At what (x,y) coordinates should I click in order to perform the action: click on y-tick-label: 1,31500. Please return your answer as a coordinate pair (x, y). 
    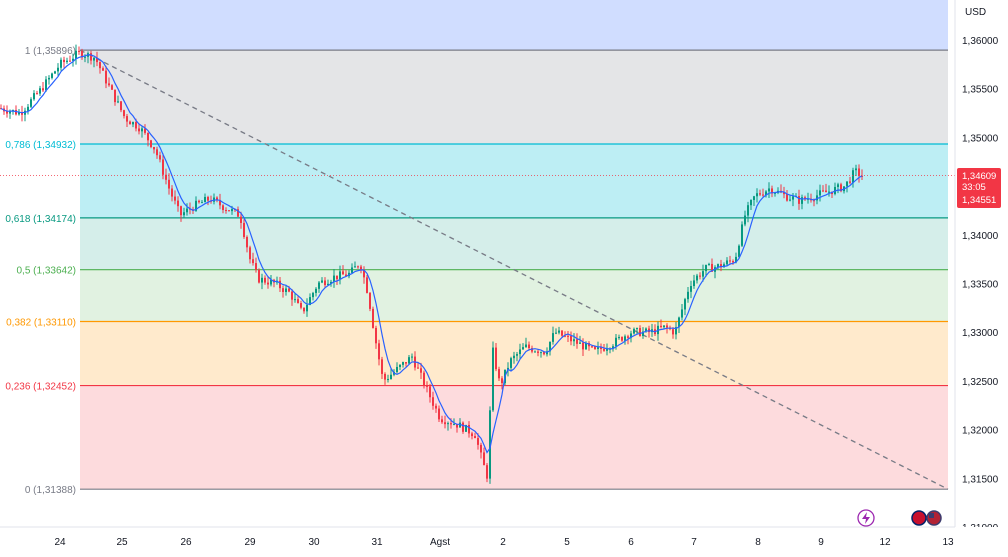
    Looking at the image, I should click on (980, 479).